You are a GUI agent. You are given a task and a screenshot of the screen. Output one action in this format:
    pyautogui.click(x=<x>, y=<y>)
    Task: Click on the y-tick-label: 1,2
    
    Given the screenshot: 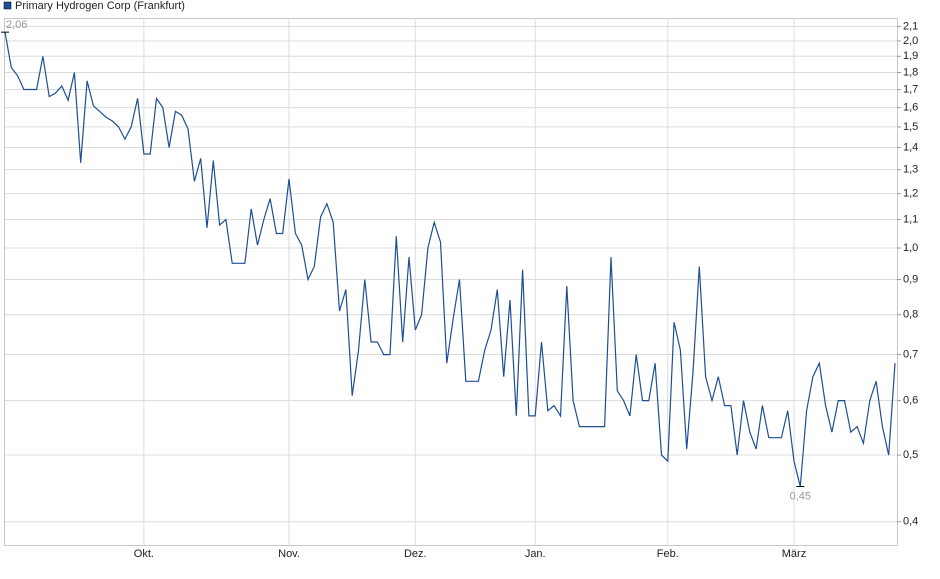 What is the action you would take?
    pyautogui.click(x=910, y=193)
    